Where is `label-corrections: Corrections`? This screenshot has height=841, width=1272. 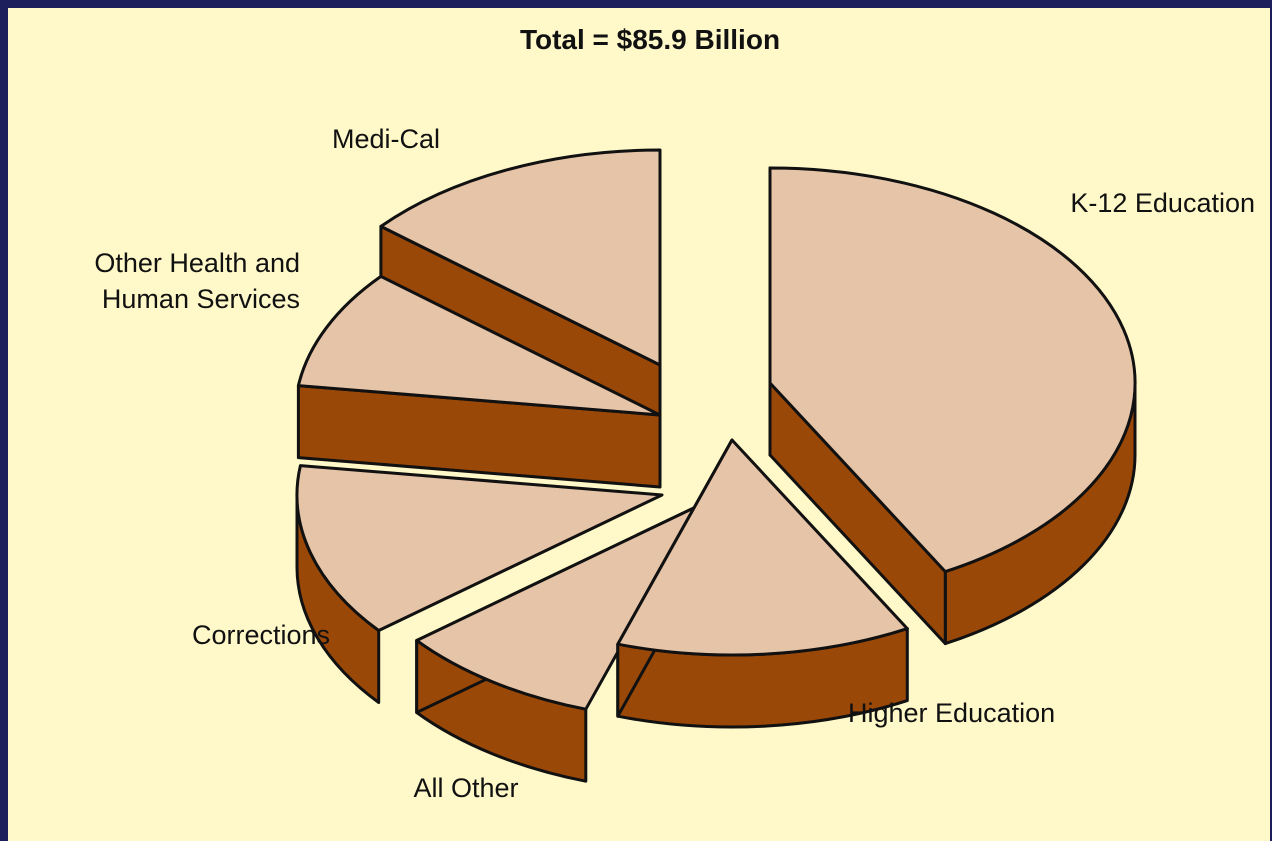
label-corrections: Corrections is located at coordinates (261, 635).